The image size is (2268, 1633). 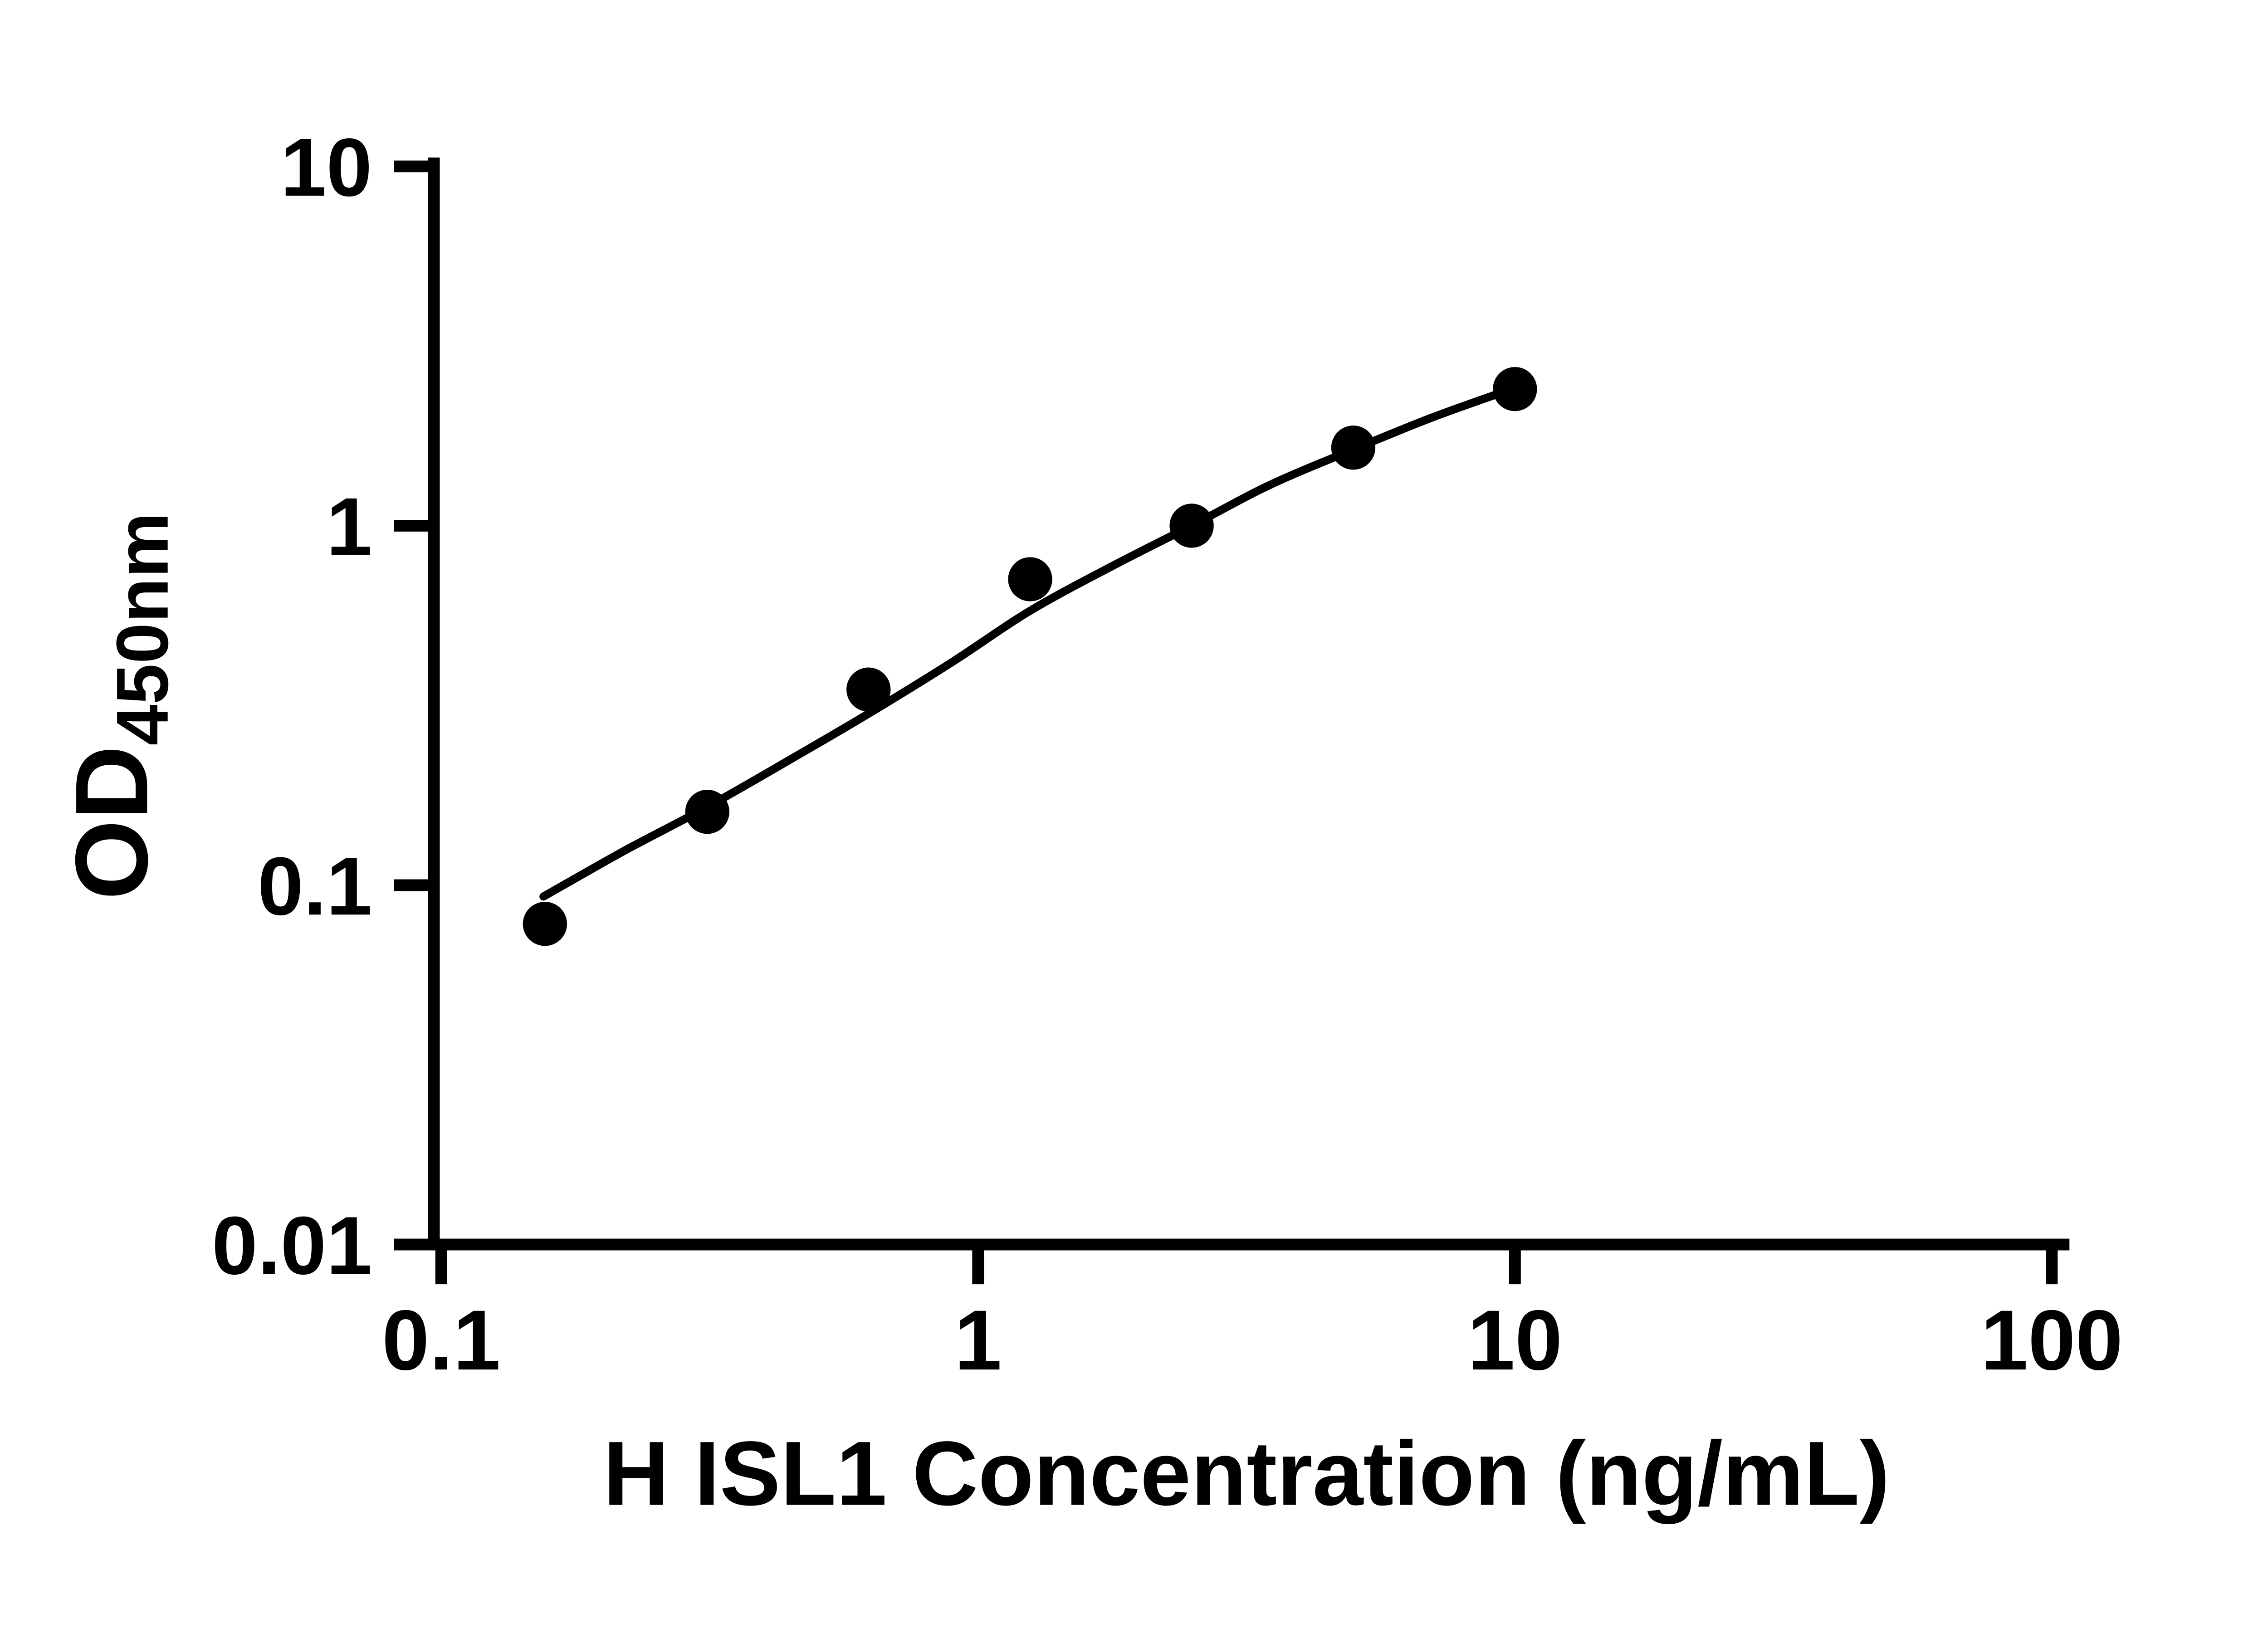 What do you see at coordinates (143, 629) in the screenshot?
I see `y-axis-title-subscript: 450nm` at bounding box center [143, 629].